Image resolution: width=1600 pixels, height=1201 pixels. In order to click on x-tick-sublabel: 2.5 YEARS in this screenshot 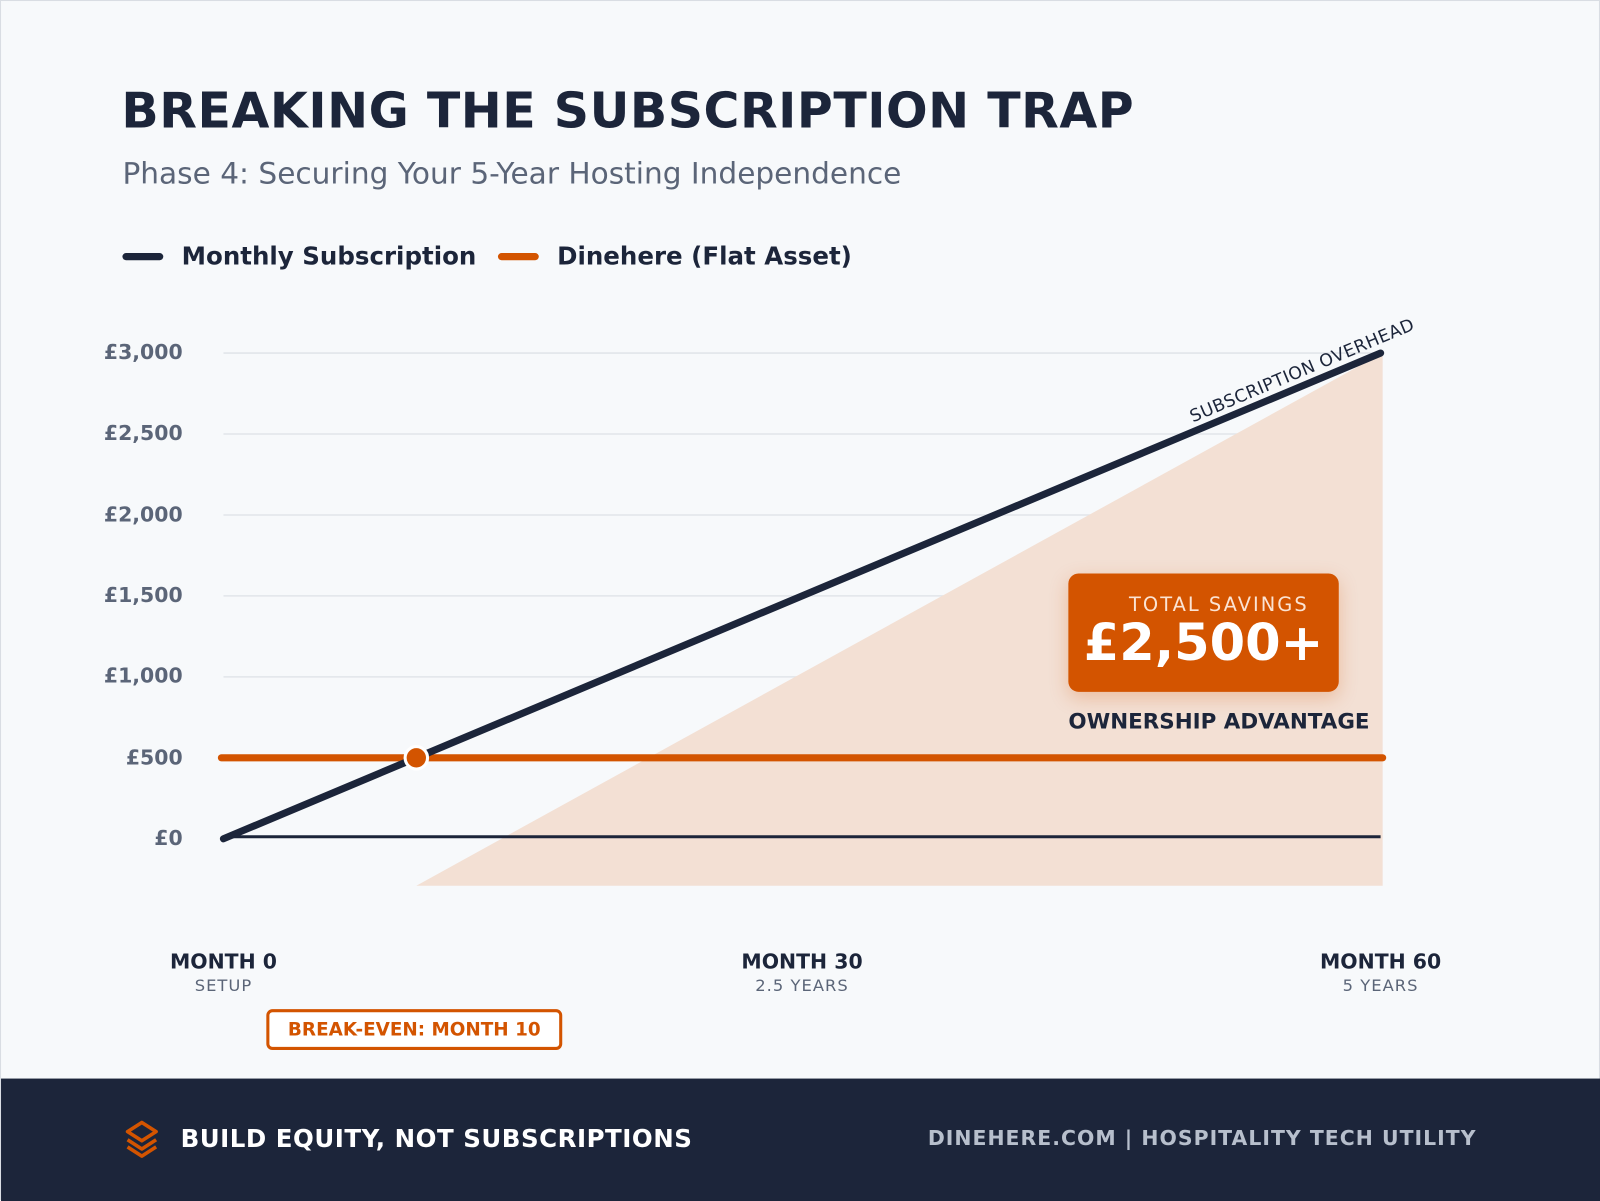, I will do `click(802, 985)`.